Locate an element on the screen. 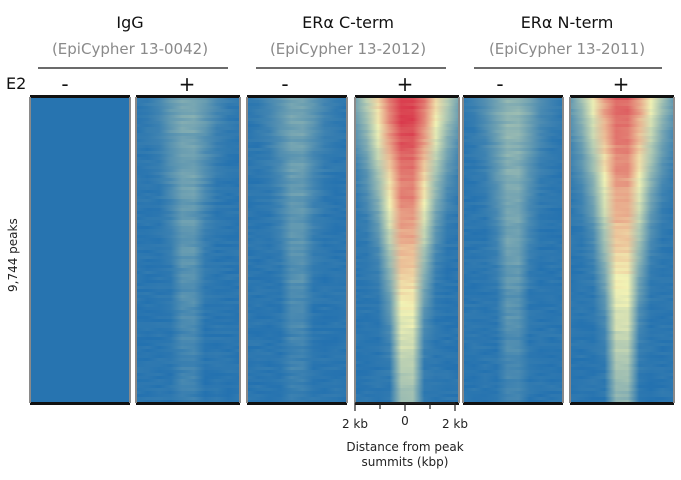  condition-label: - is located at coordinates (65, 84).